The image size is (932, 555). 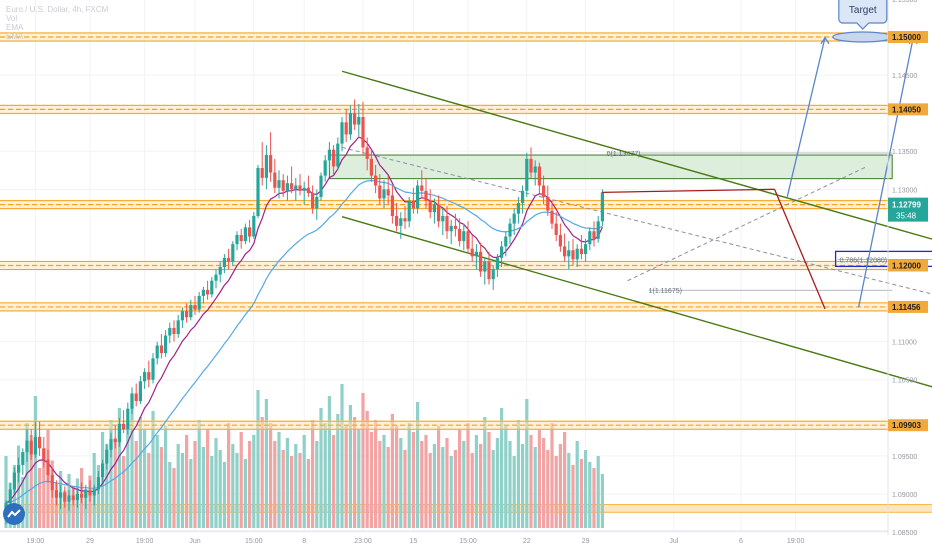 I want to click on time-axis-label: 22, so click(x=527, y=541).